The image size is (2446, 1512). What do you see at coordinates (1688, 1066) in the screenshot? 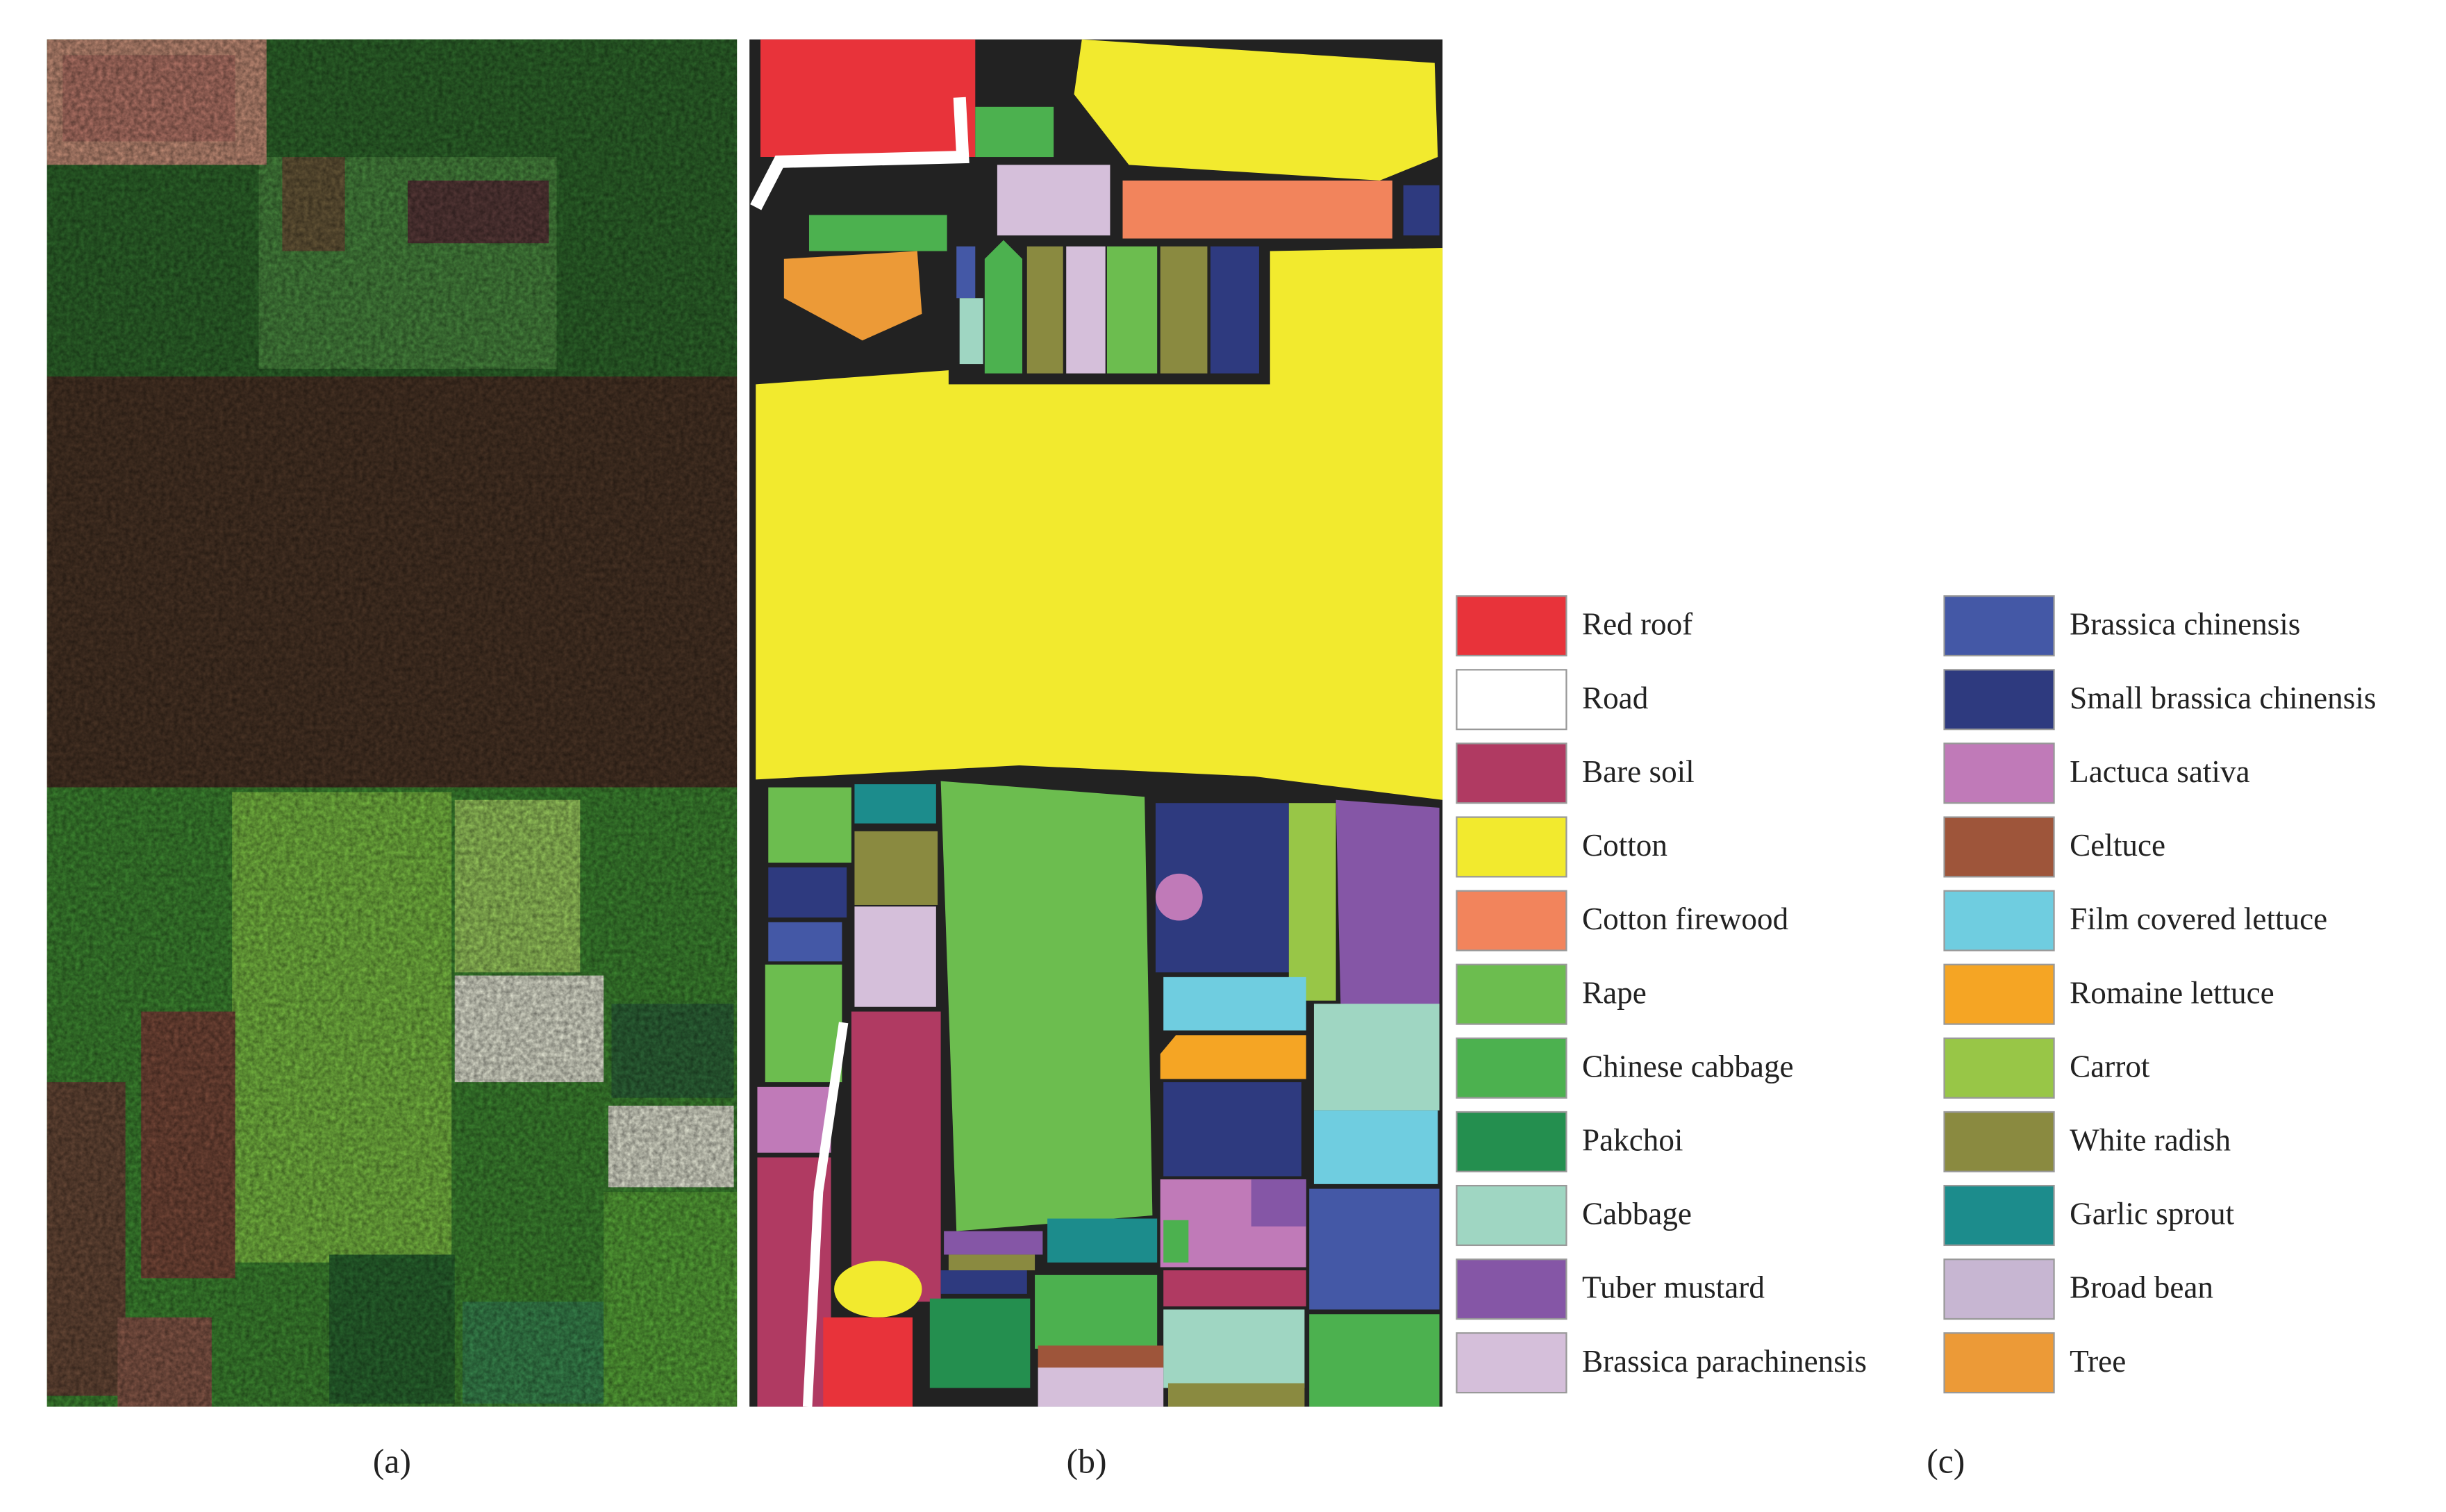
I see `legend-label: Chinese cabbage` at bounding box center [1688, 1066].